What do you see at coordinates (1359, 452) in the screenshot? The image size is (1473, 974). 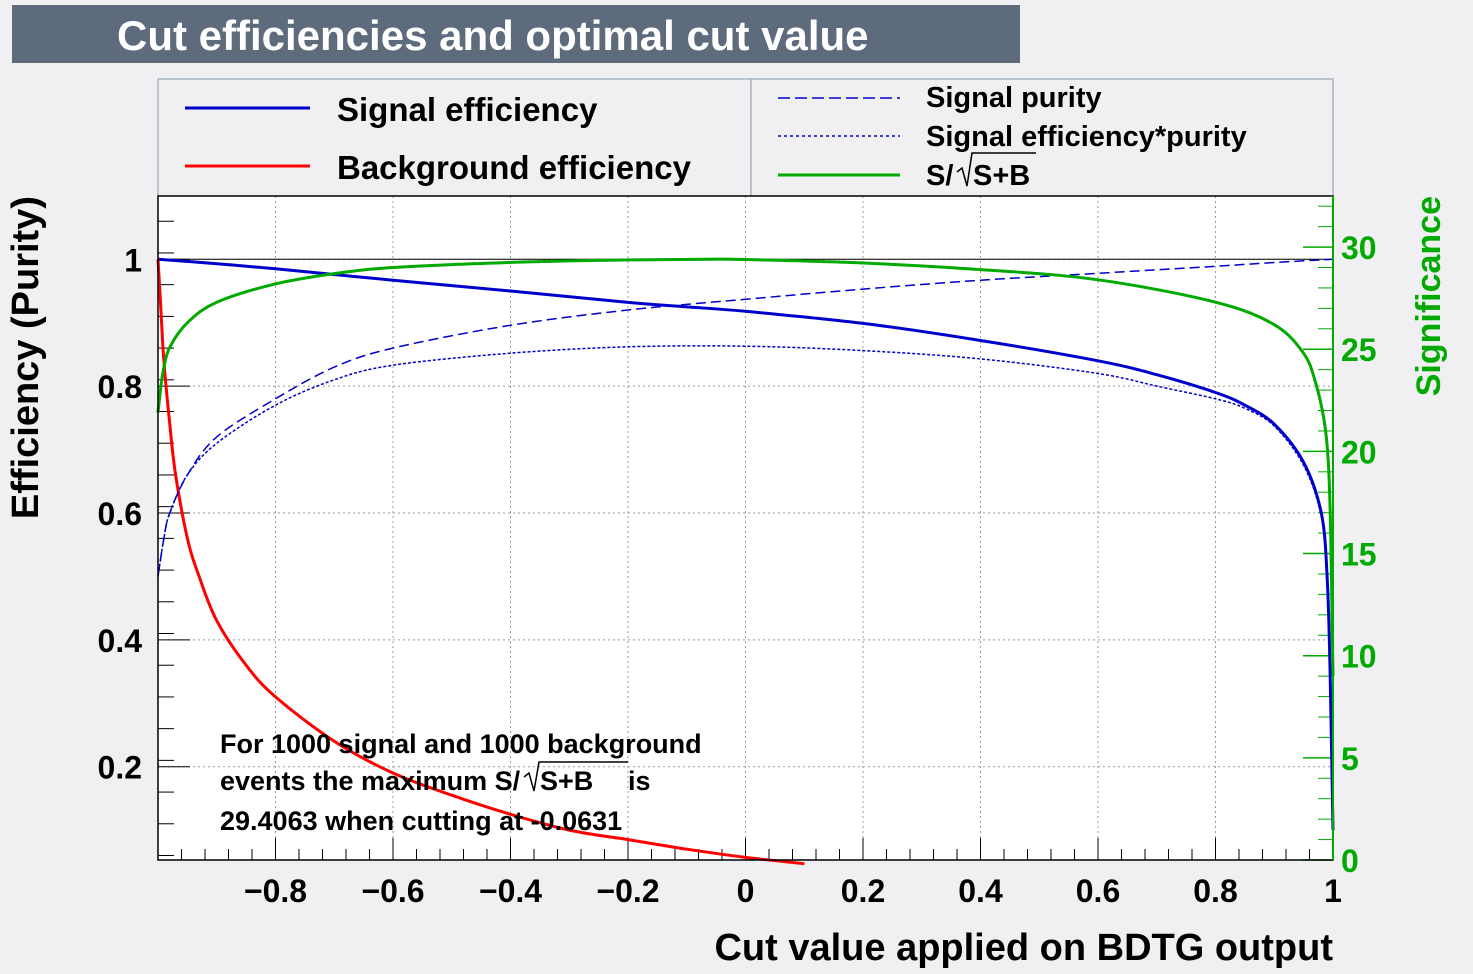 I see `y2-tick-label: 20` at bounding box center [1359, 452].